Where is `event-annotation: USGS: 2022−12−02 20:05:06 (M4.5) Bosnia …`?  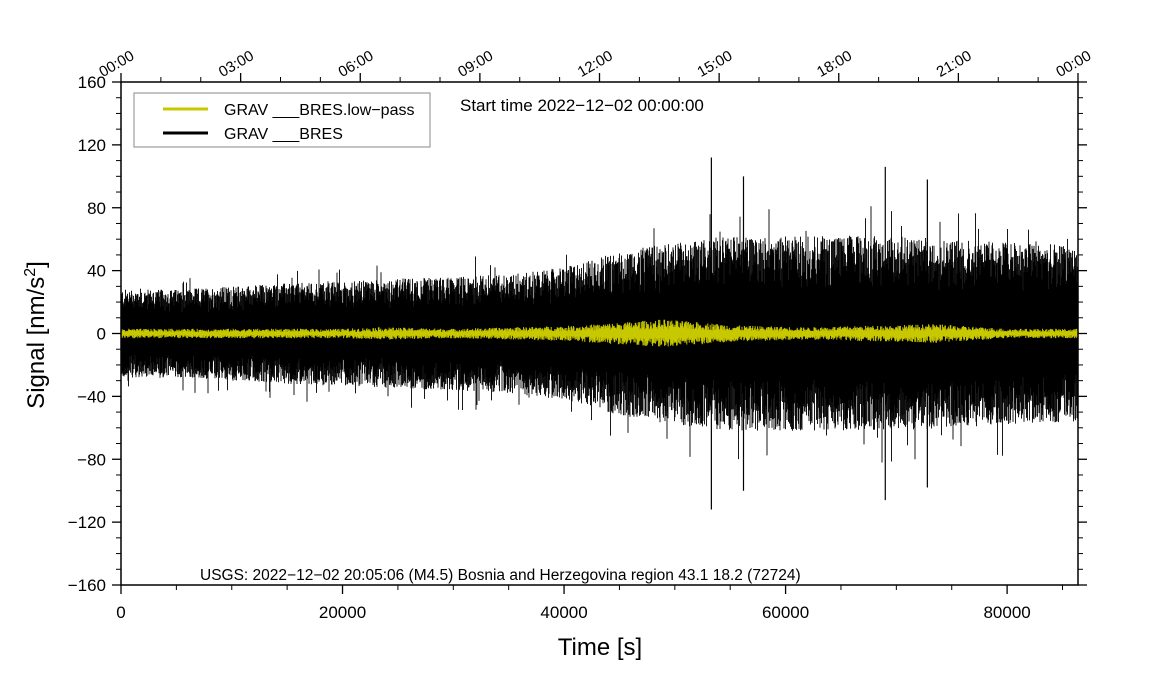
event-annotation: USGS: 2022−12−02 20:05:06 (M4.5) Bosnia … is located at coordinates (500, 575).